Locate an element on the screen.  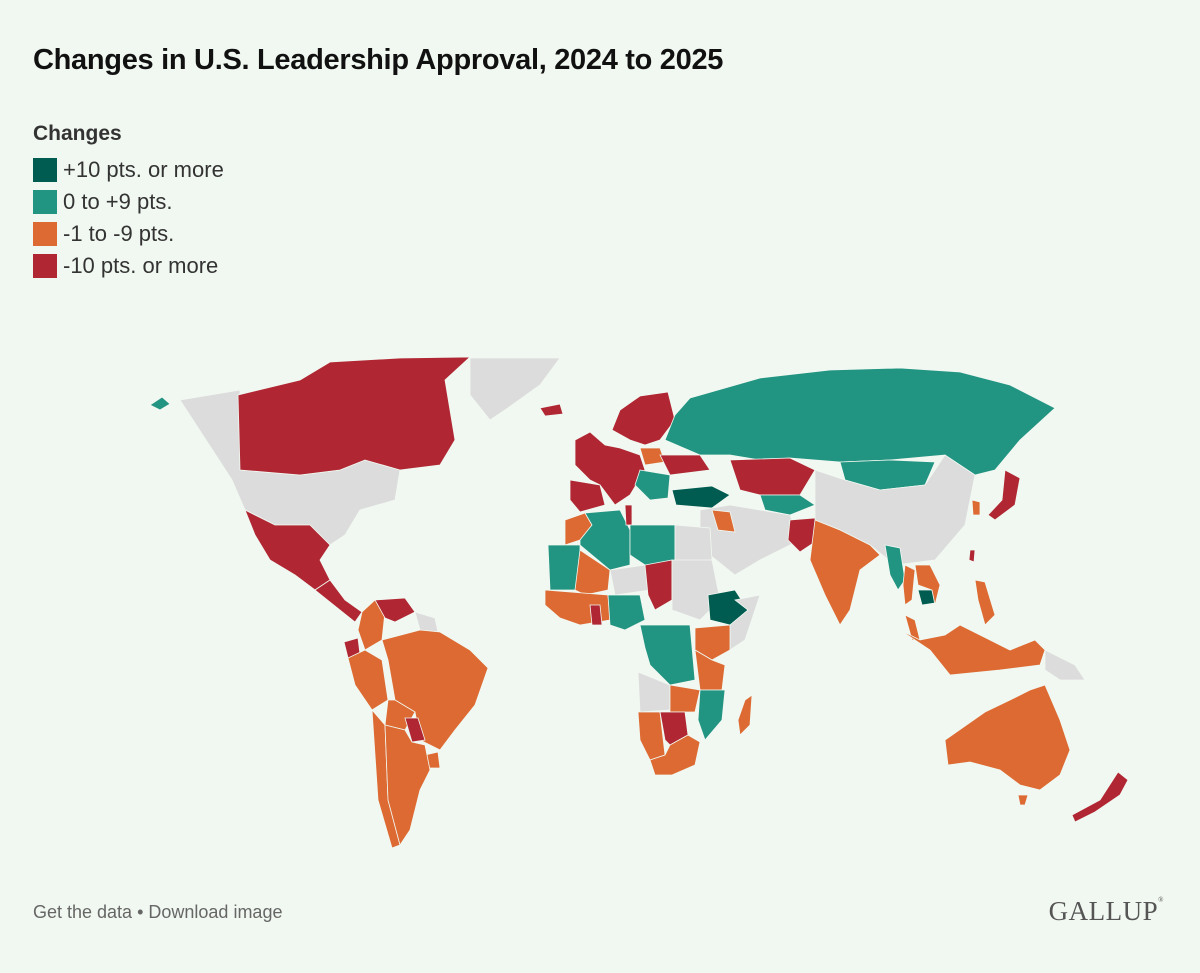
country-mauritania is located at coordinates (564, 567).